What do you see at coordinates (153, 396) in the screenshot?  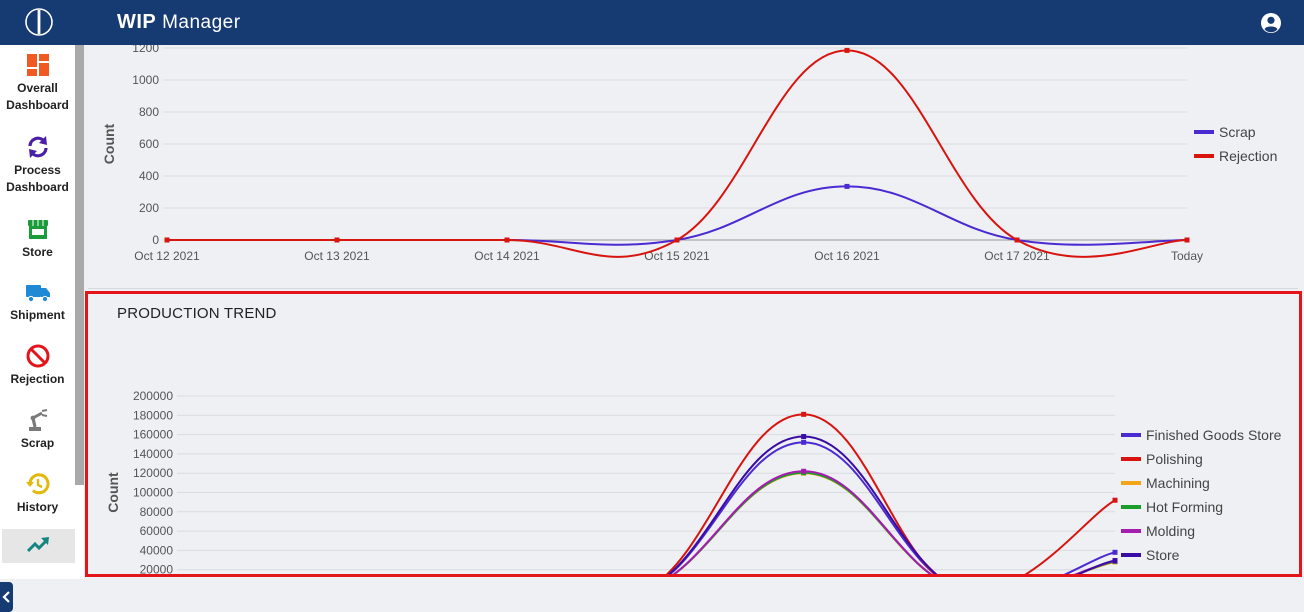 I see `y-tick-label: 200000` at bounding box center [153, 396].